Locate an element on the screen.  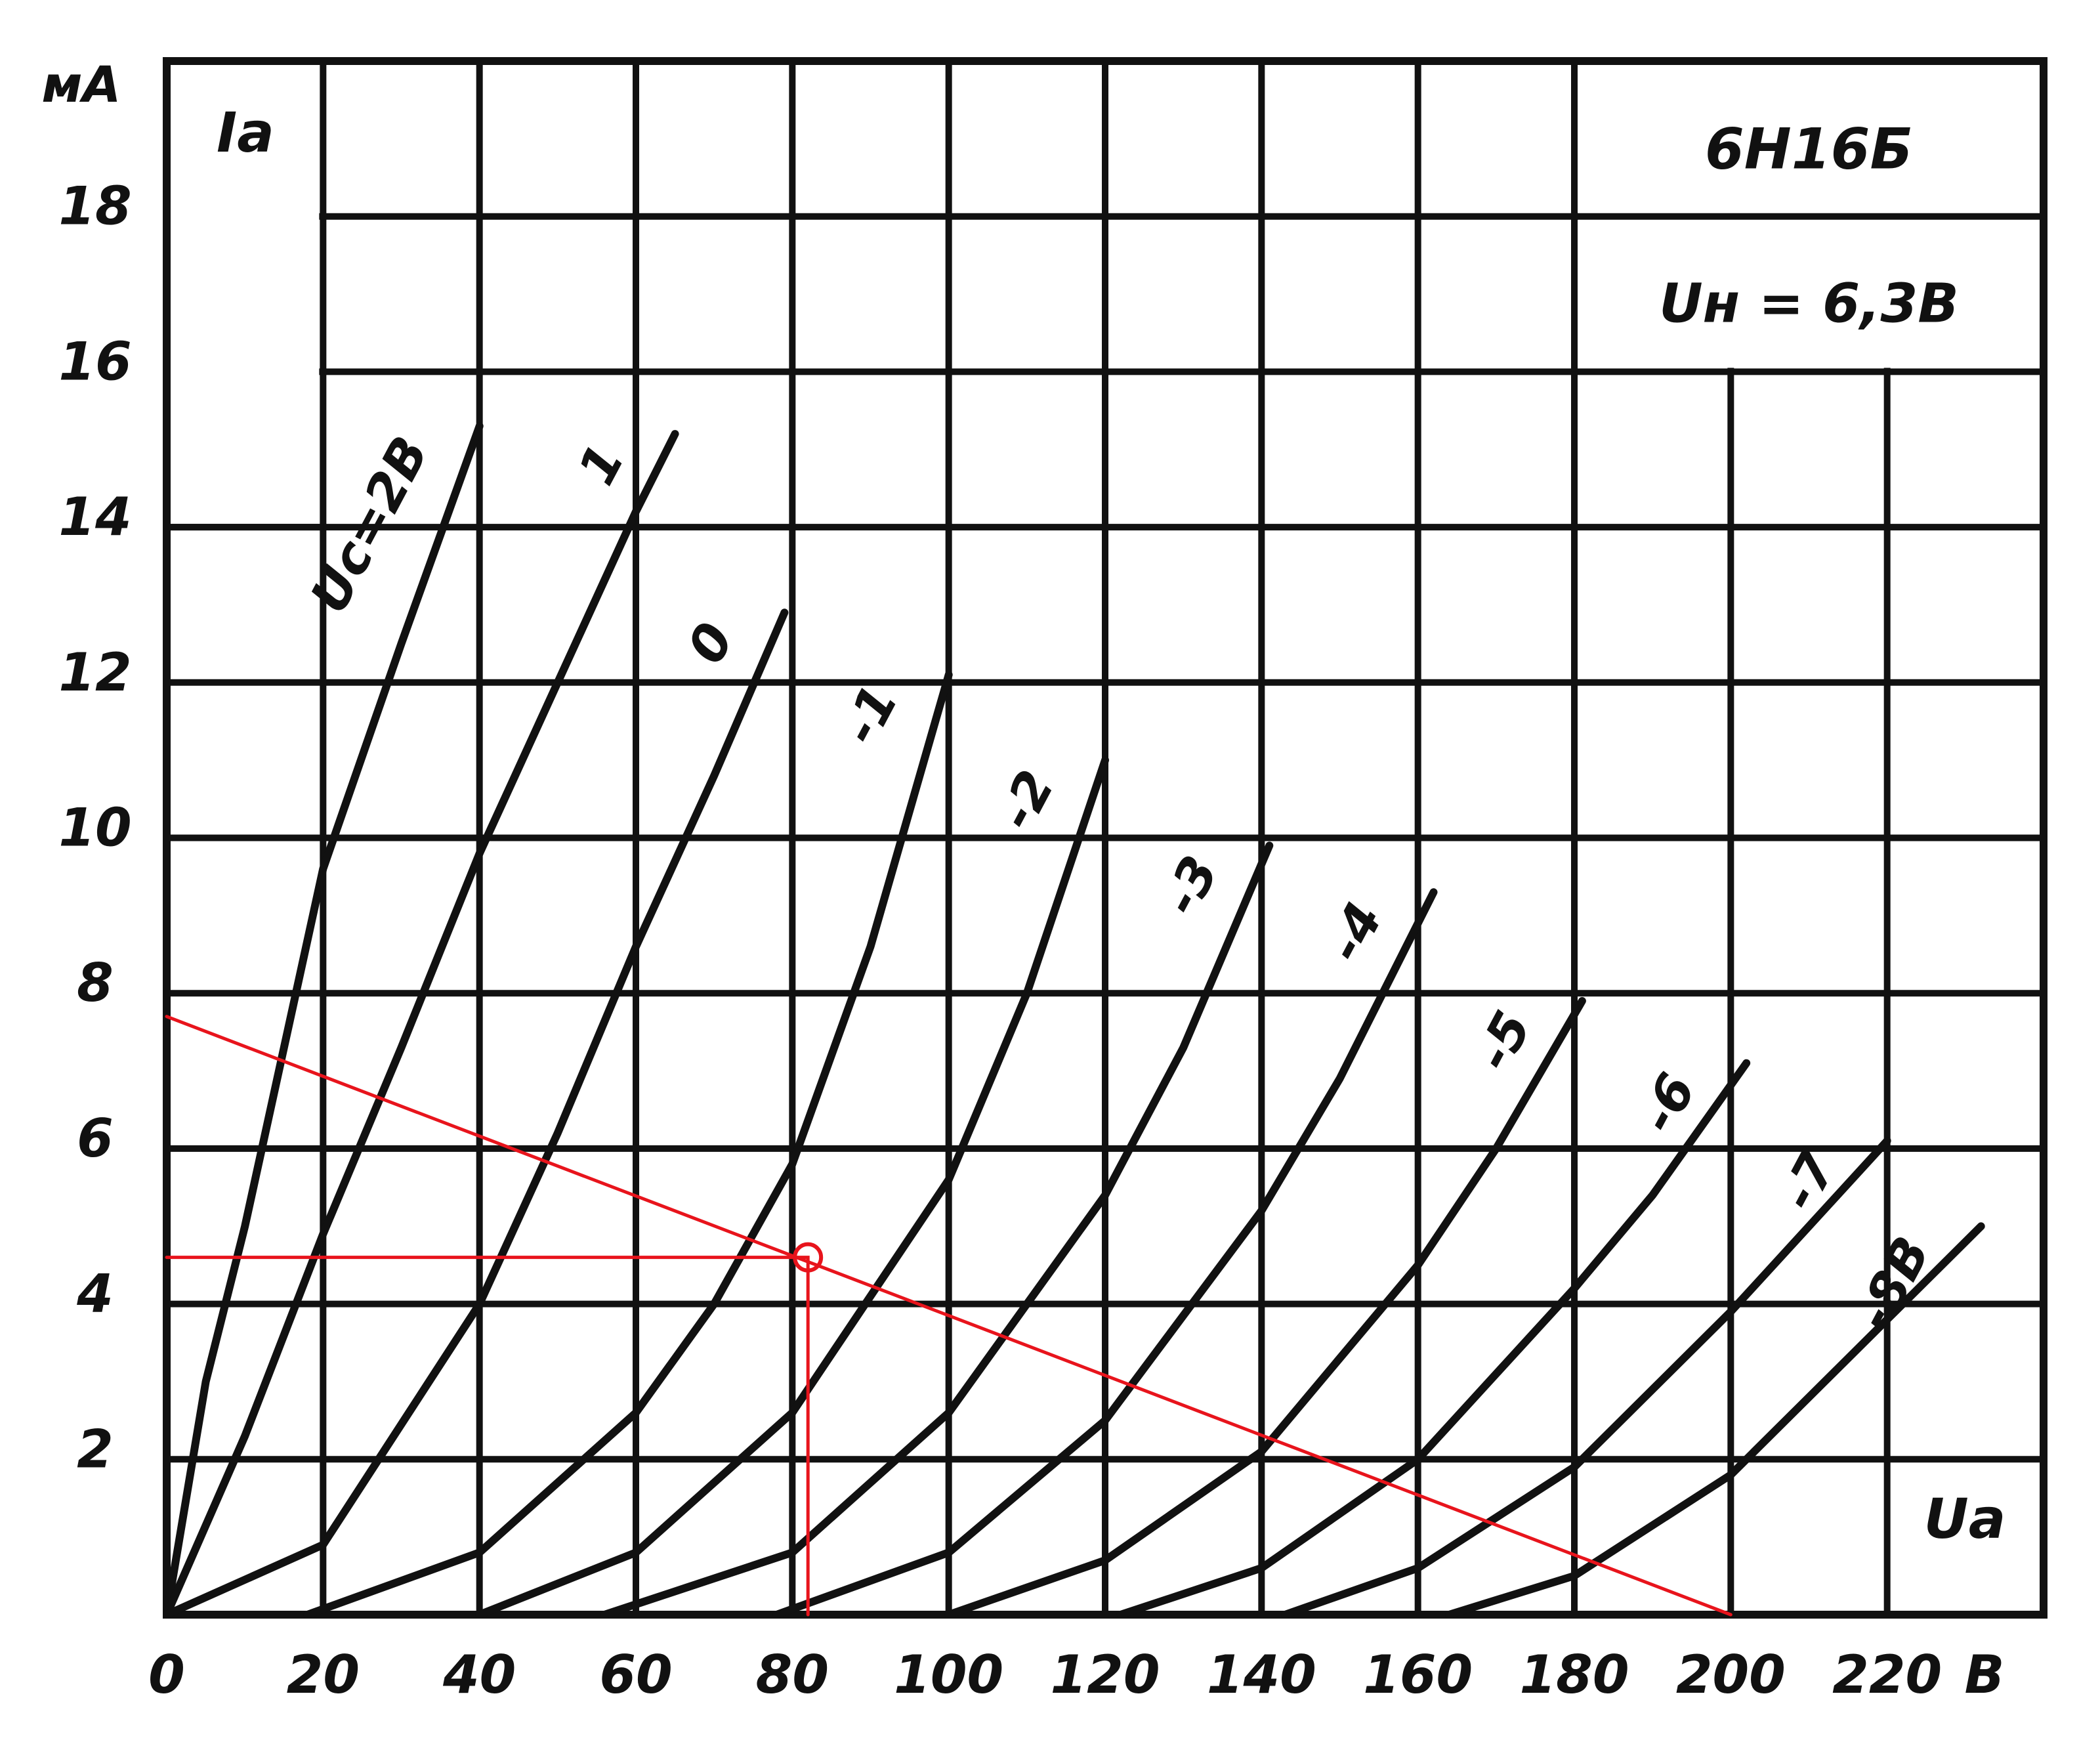
x-tick-label: 120 is located at coordinates (1105, 1674).